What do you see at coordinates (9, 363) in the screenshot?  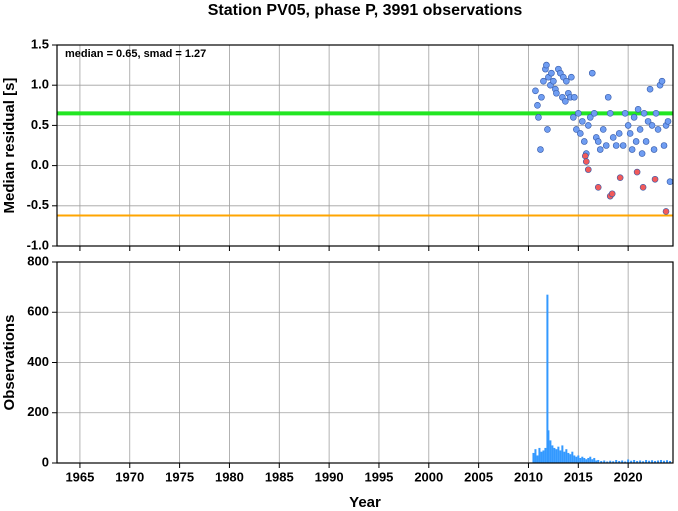 I see `y-axis-label: Observations` at bounding box center [9, 363].